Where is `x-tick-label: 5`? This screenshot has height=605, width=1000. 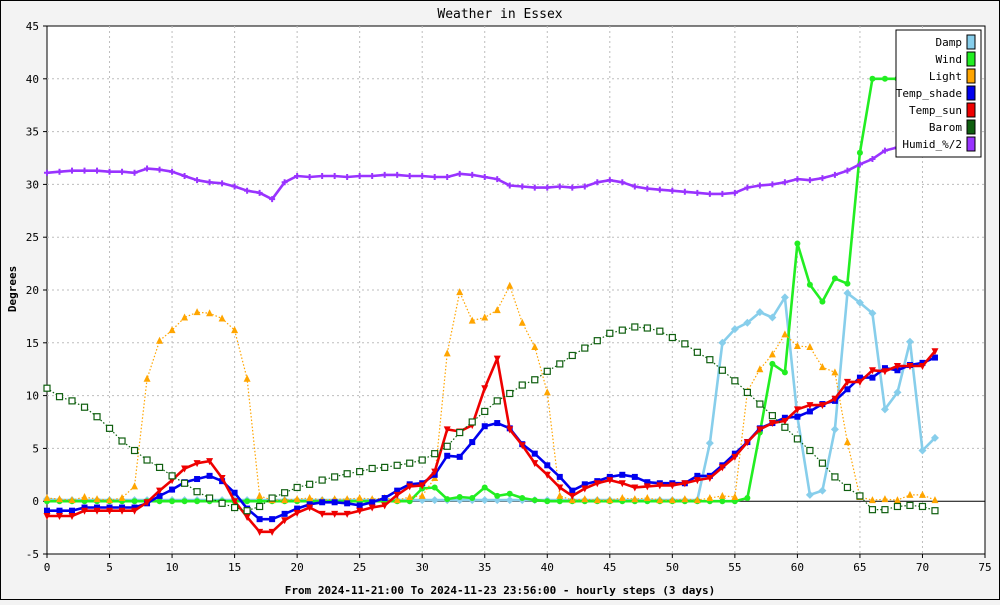
x-tick-label: 5 is located at coordinates (109, 567).